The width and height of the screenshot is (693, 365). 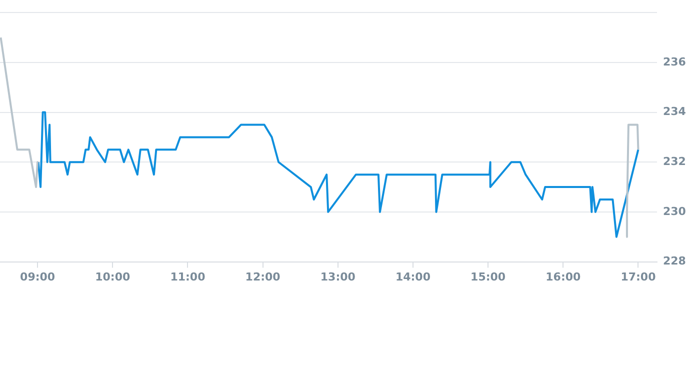 What do you see at coordinates (413, 277) in the screenshot?
I see `x-tick-label: 14:00` at bounding box center [413, 277].